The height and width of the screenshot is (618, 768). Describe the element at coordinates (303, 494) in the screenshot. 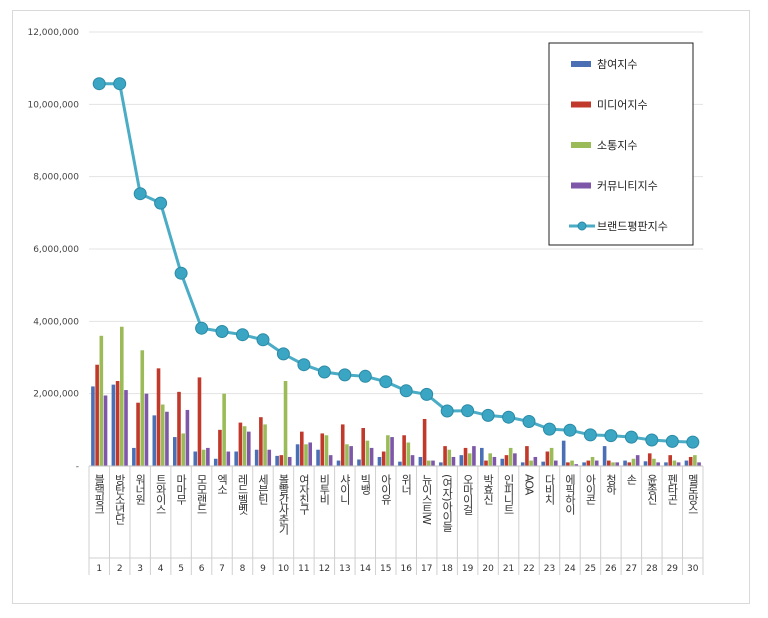

I see `category-label: 여자친구` at that location.